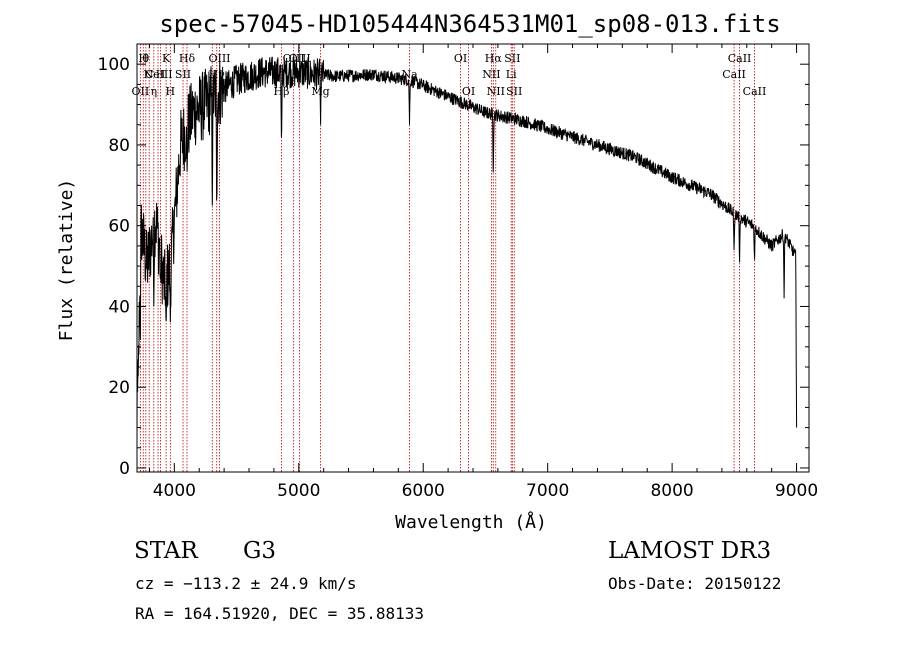 The image size is (900, 649). Describe the element at coordinates (187, 58) in the screenshot. I see `line-label-Hδ: Hδ` at that location.